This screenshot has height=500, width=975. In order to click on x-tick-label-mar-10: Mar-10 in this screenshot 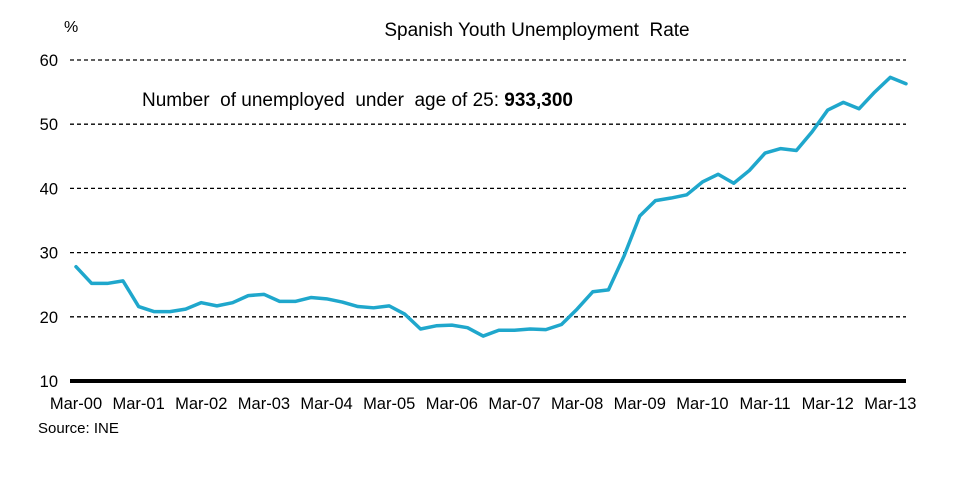, I will do `click(702, 404)`.